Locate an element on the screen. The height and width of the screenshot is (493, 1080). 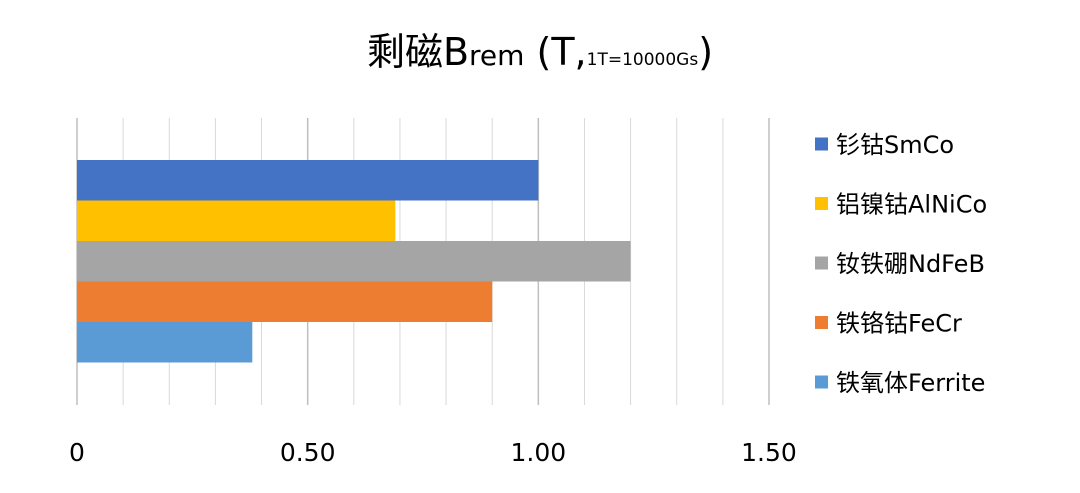
legend-item: 铁氧体Ferrite is located at coordinates (900, 383).